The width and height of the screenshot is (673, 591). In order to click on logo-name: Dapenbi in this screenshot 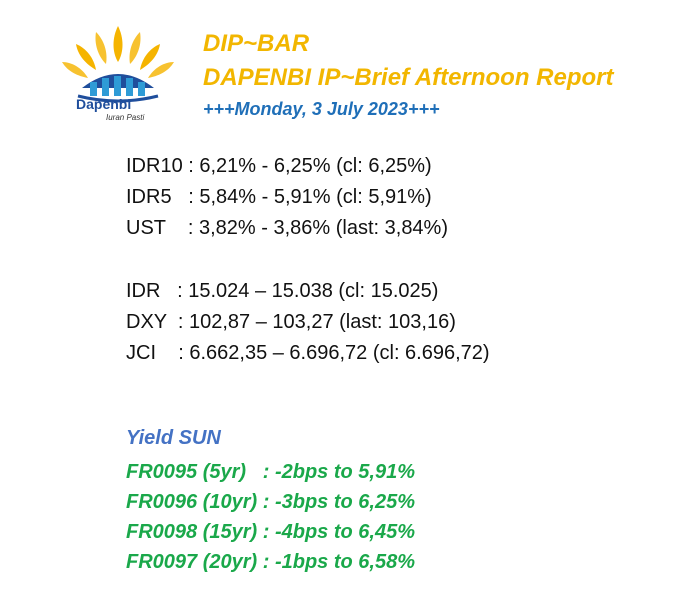, I will do `click(104, 104)`.